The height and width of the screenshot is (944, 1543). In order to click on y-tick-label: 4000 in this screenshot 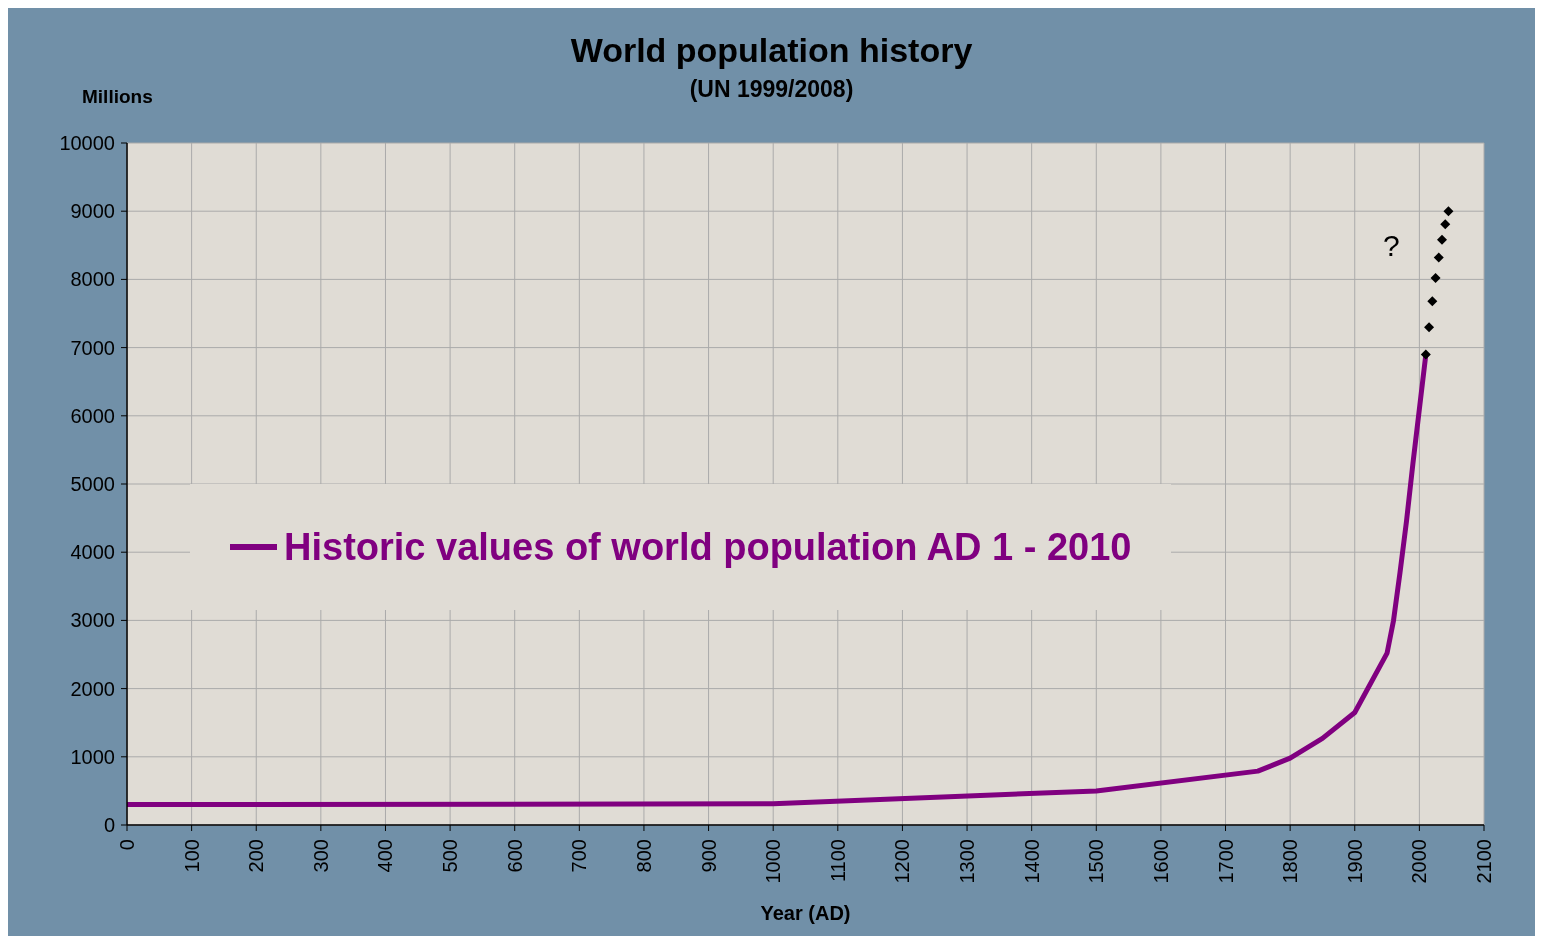, I will do `click(92, 552)`.